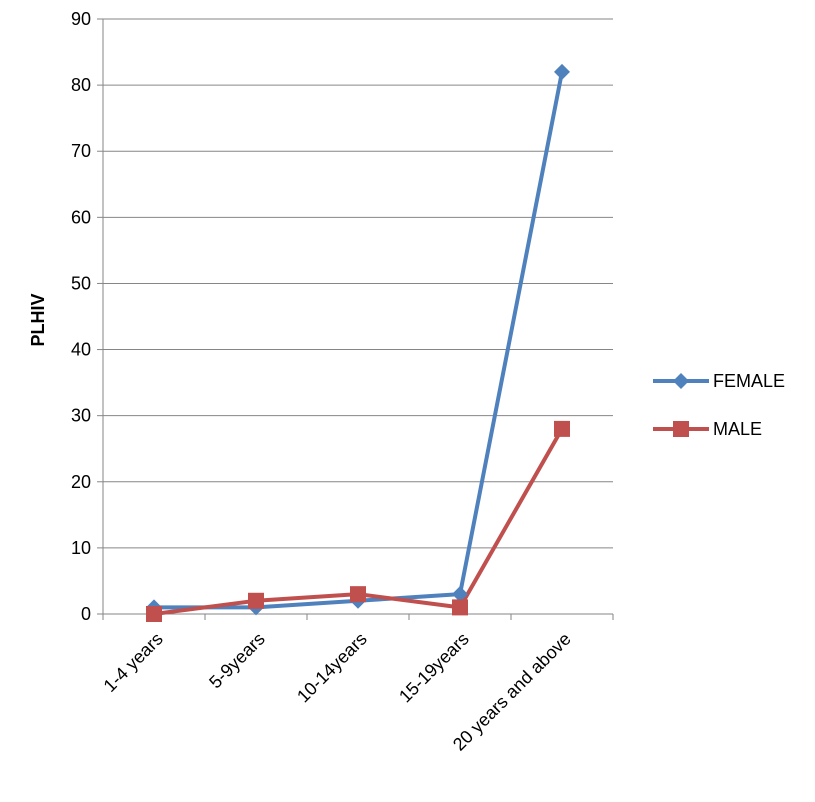  I want to click on legend-item-female: FEMALE, so click(719, 381).